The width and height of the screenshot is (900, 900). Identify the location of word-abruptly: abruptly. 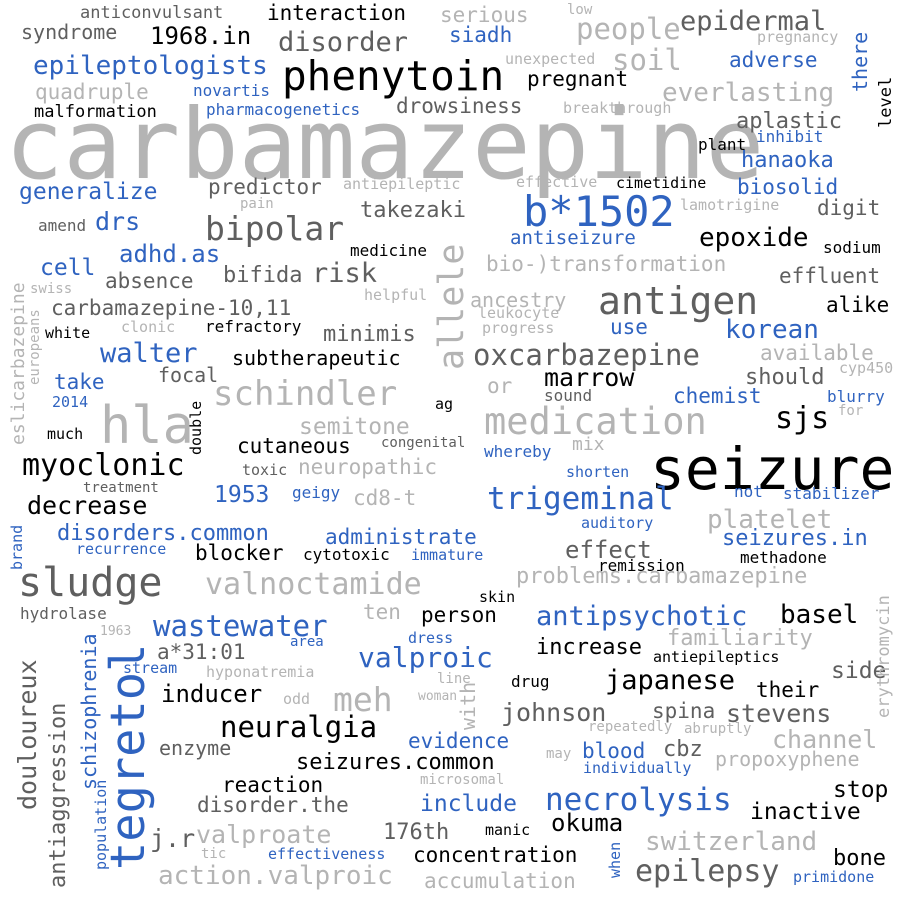
(718, 729).